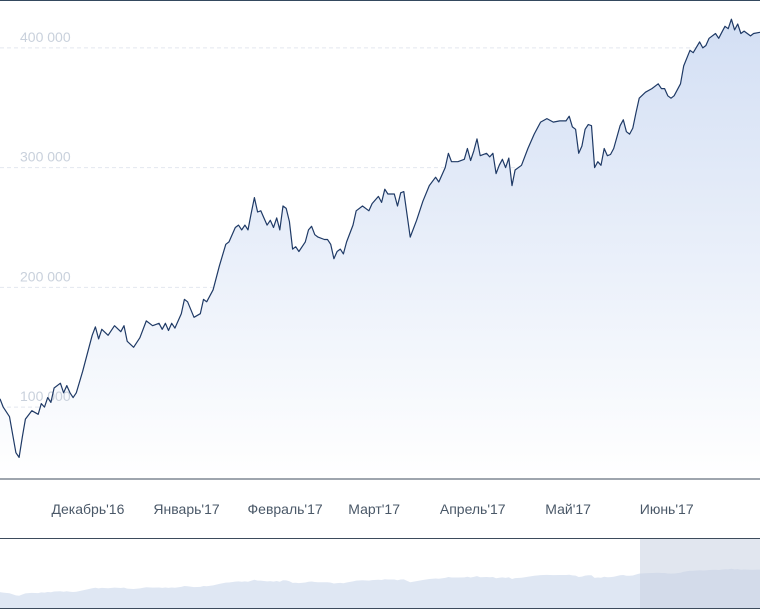  What do you see at coordinates (568, 509) in the screenshot?
I see `x-tick-label: Май'17` at bounding box center [568, 509].